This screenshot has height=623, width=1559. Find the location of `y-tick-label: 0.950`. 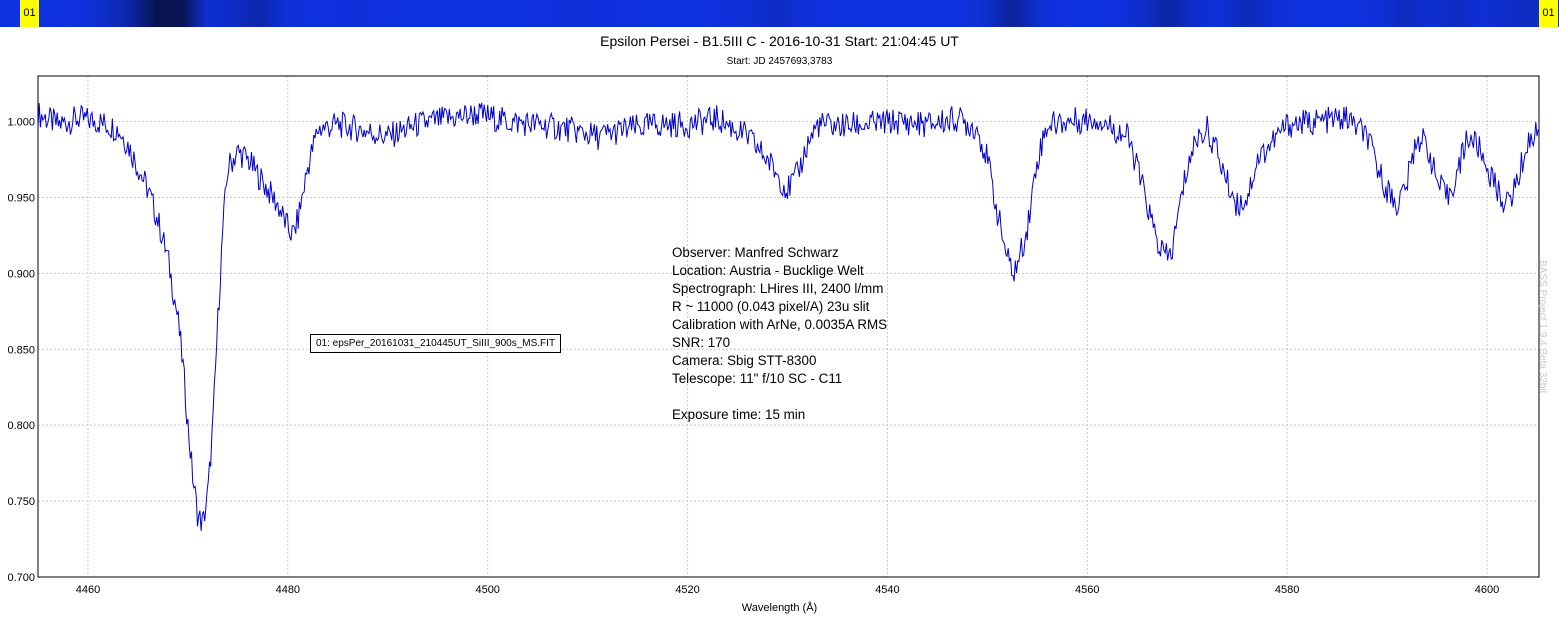

y-tick-label: 0.950 is located at coordinates (21, 198).